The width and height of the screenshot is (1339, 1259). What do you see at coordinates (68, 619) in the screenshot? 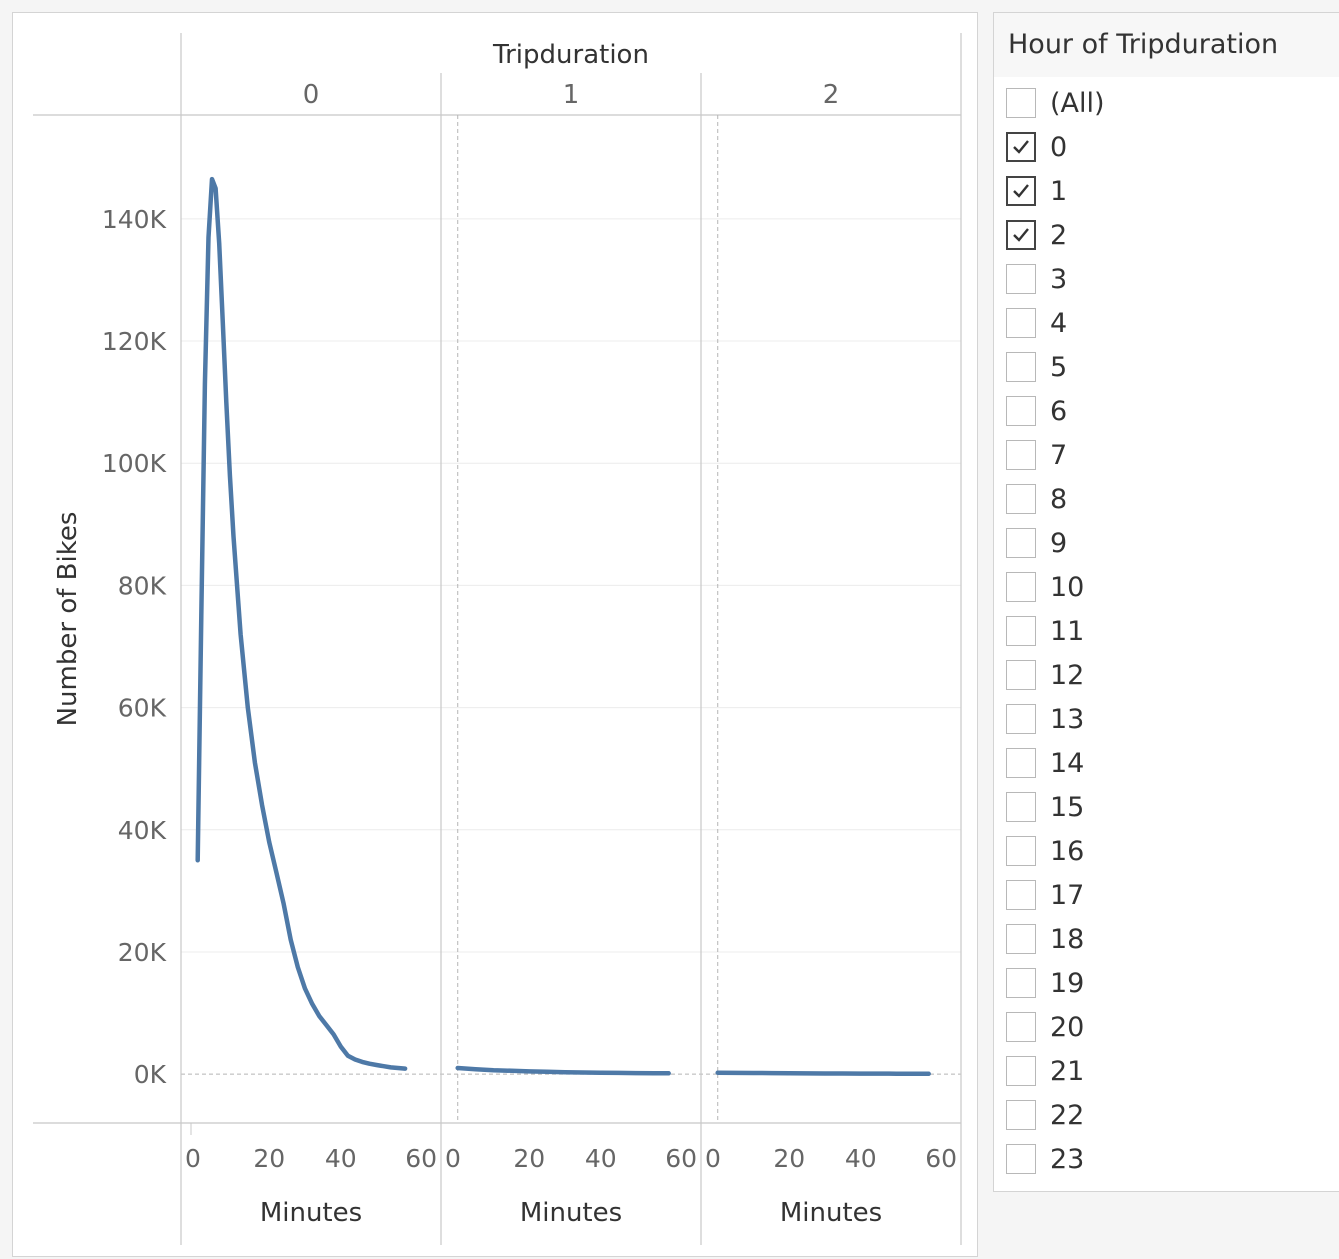
I see `y-axis-label: Number of Bikes` at bounding box center [68, 619].